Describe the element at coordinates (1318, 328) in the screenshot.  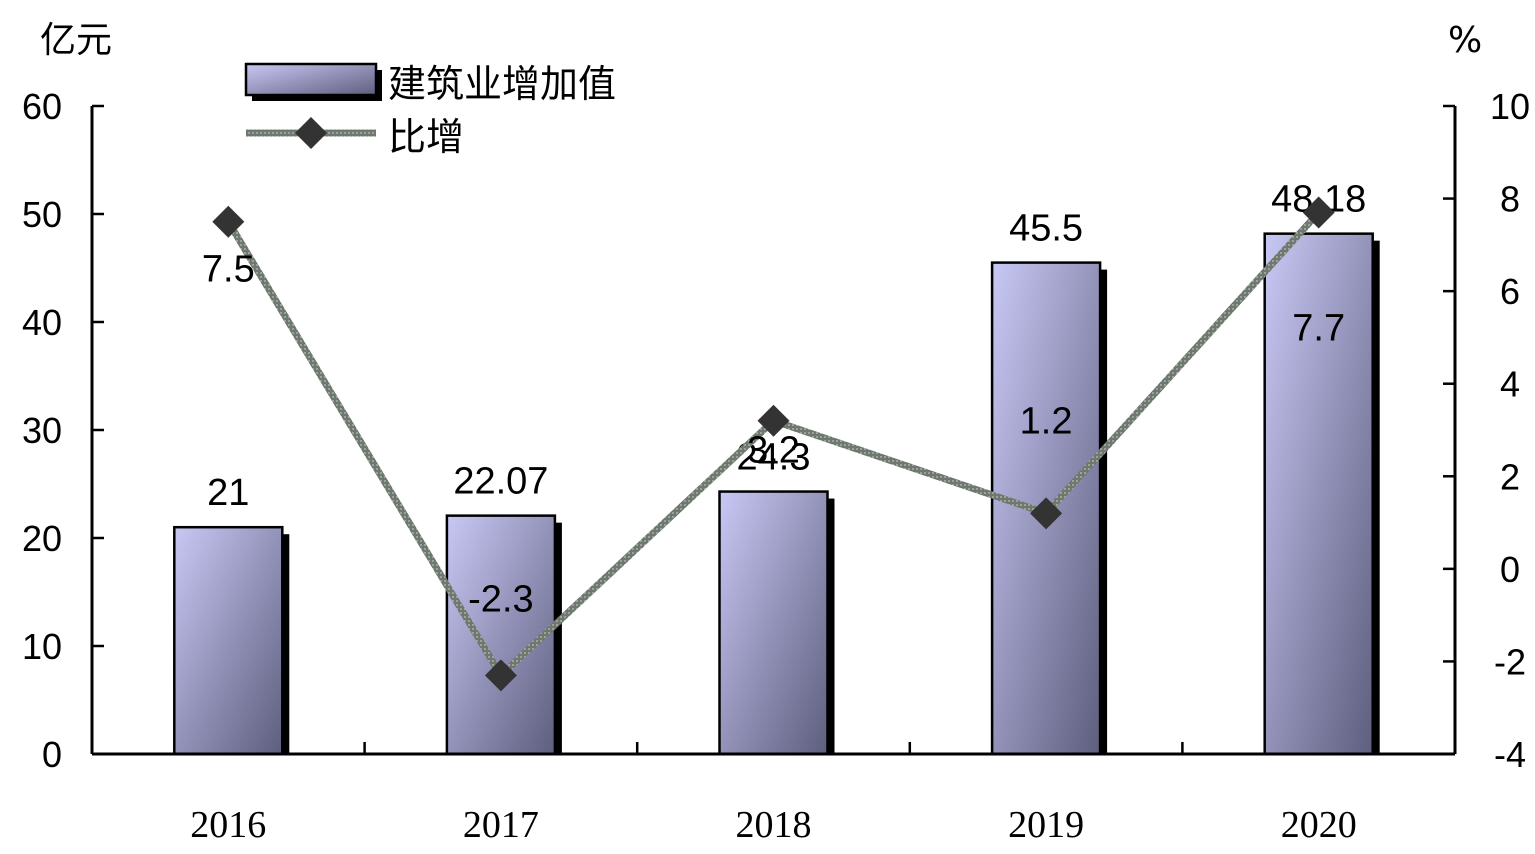
I see `line-value-label: 7.7` at that location.